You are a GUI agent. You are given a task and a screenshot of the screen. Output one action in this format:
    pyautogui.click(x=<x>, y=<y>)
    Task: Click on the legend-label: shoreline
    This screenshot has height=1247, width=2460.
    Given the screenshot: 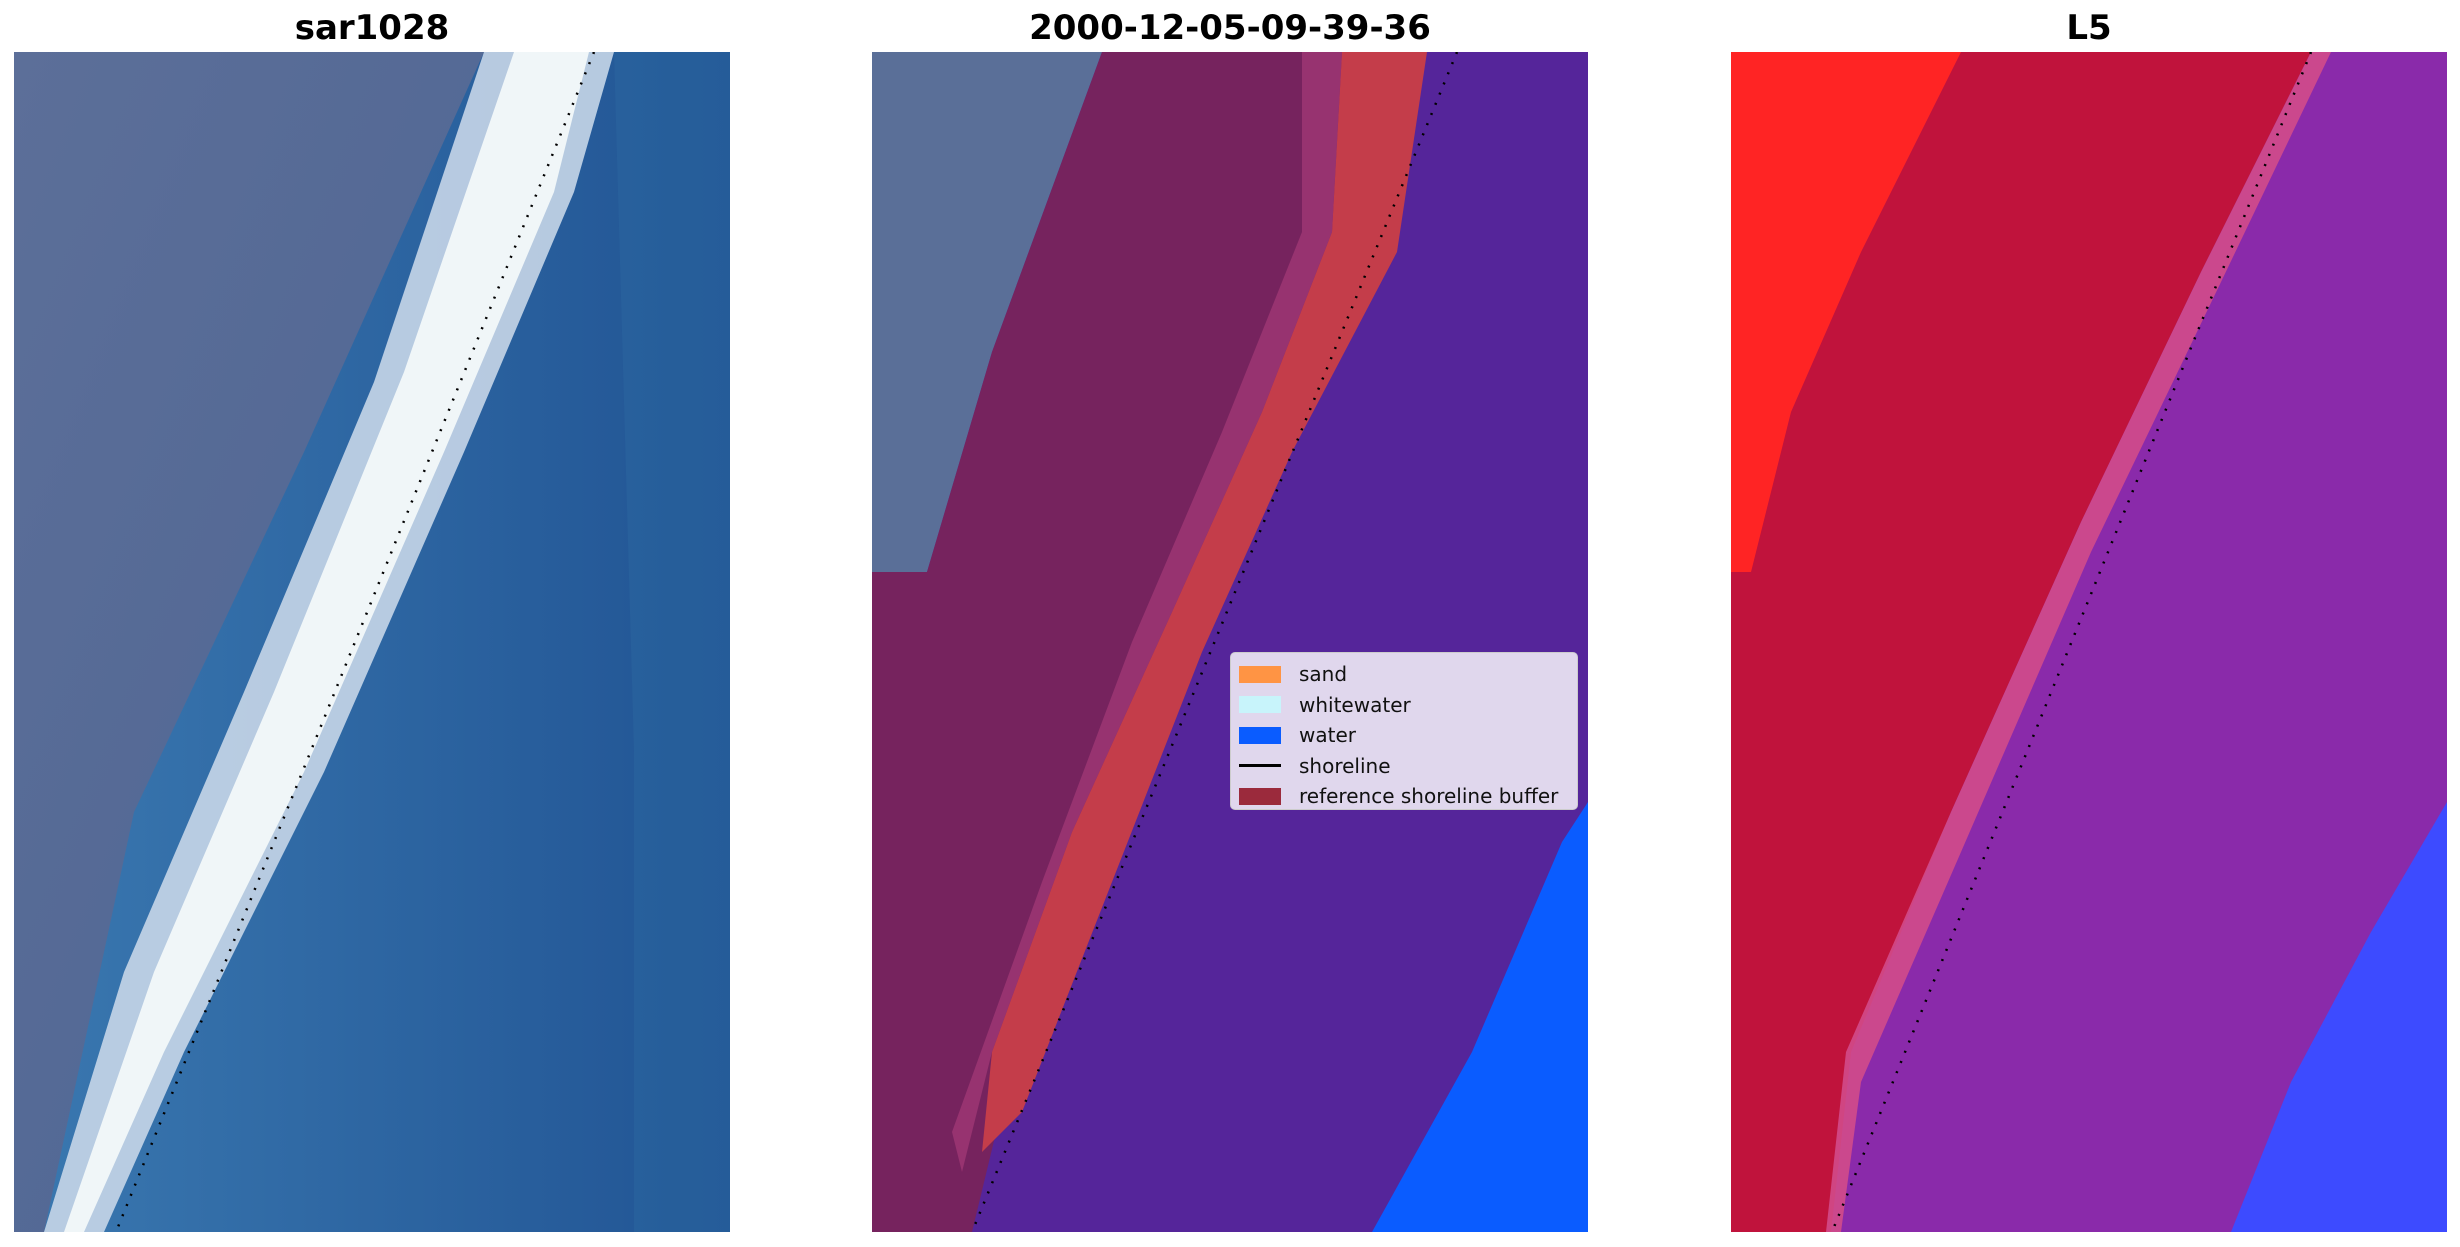 What is the action you would take?
    pyautogui.click(x=1345, y=765)
    